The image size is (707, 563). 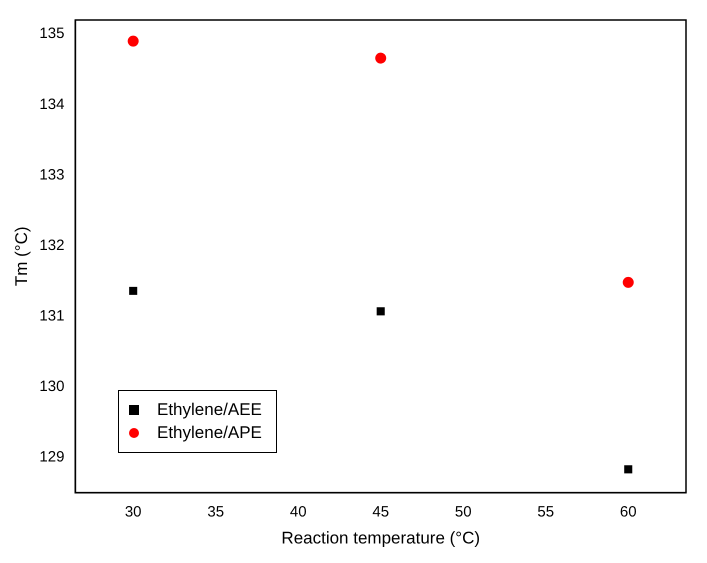 What do you see at coordinates (51, 315) in the screenshot?
I see `y-tick-label: 131` at bounding box center [51, 315].